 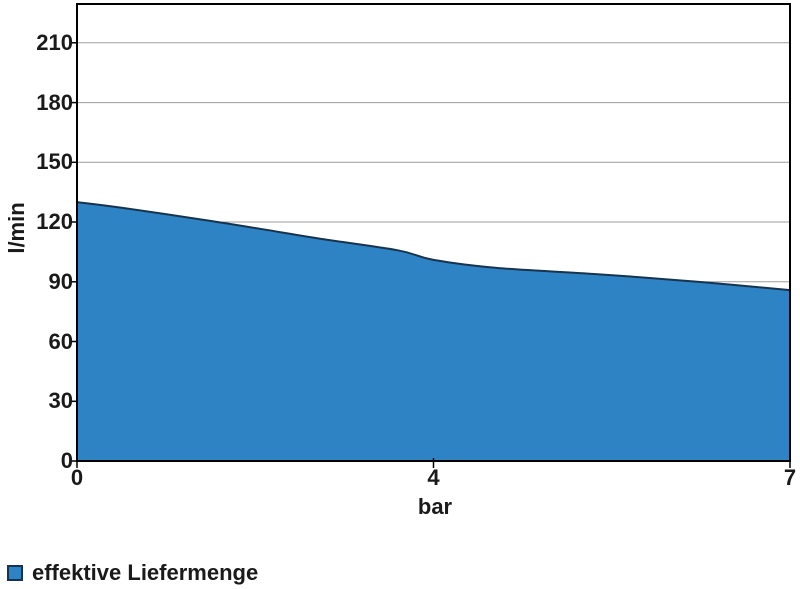 What do you see at coordinates (77, 477) in the screenshot?
I see `x-tick-label-0: 0` at bounding box center [77, 477].